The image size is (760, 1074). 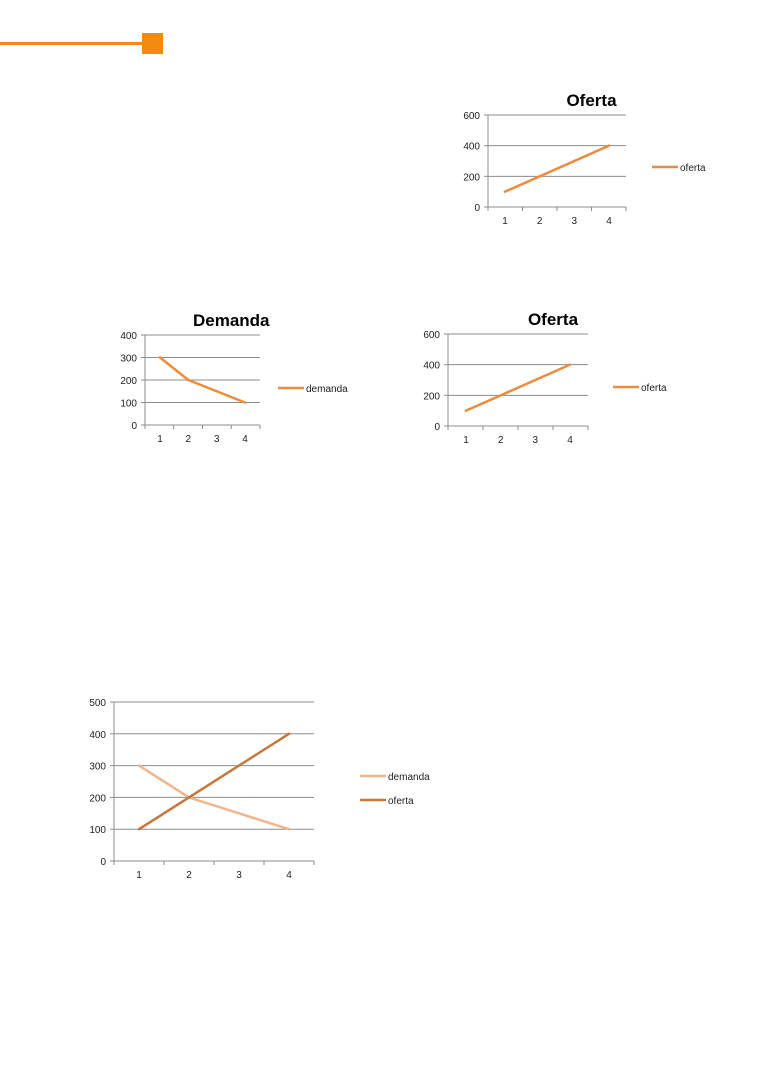 I want to click on chart-demanda: Demanda 0 100 200 300 400 1 2 3 4 demanda, so click(x=234, y=378).